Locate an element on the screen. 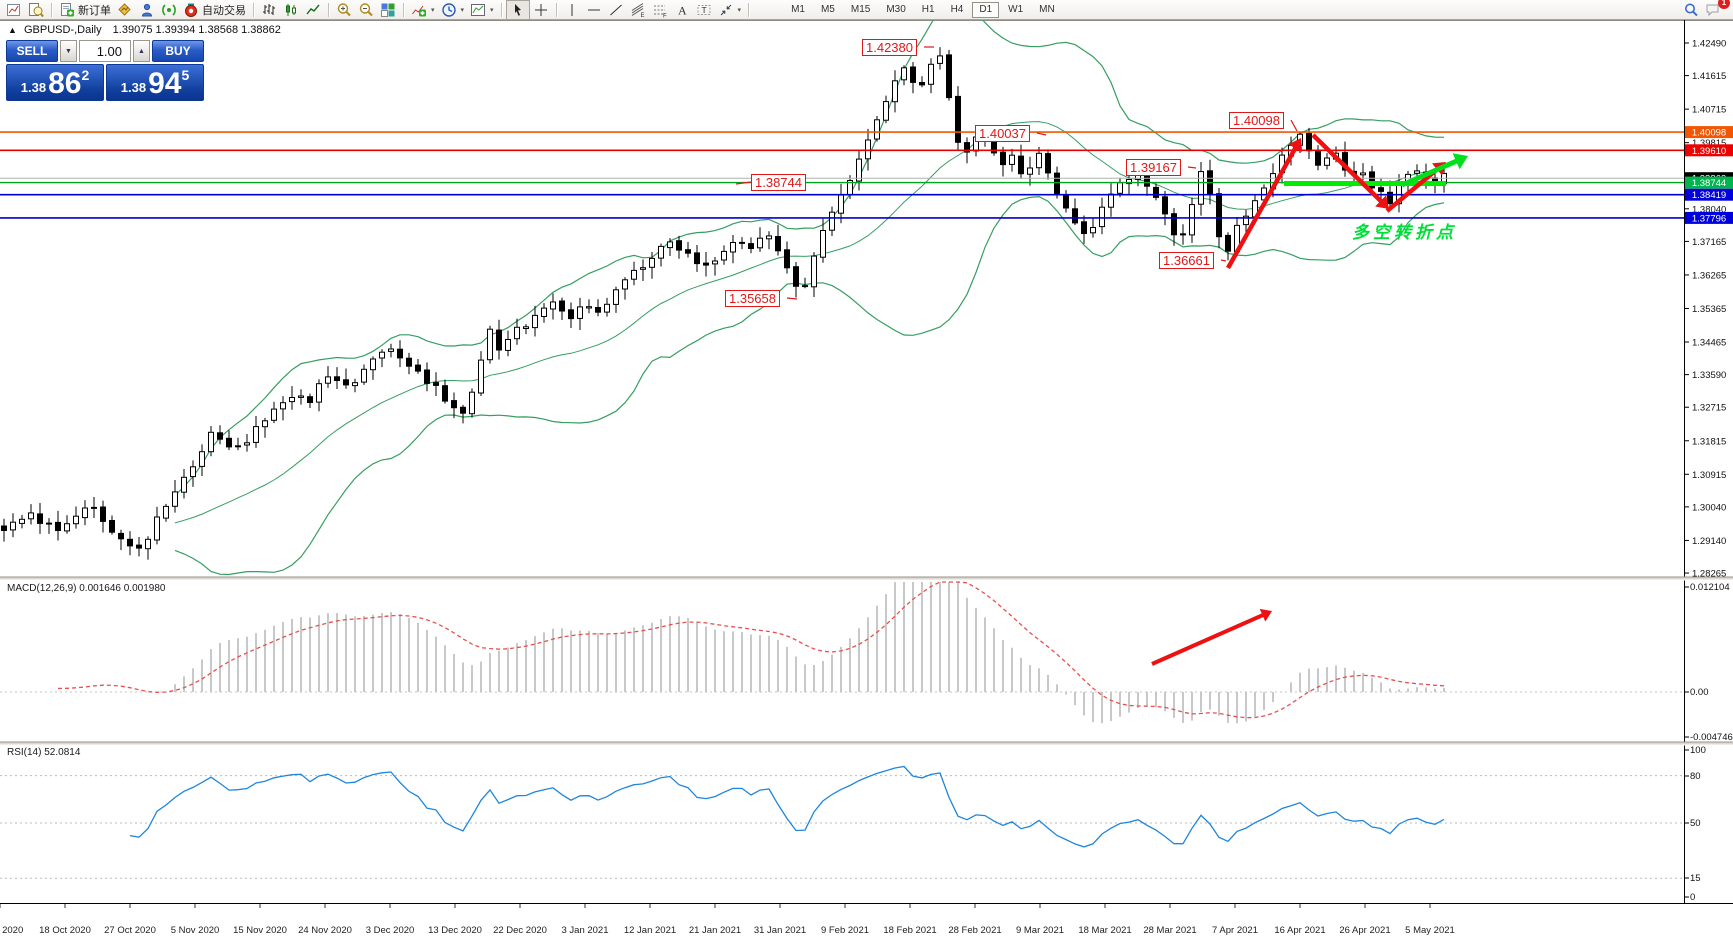 This screenshot has width=1733, height=940. bar-chart-button is located at coordinates (269, 10).